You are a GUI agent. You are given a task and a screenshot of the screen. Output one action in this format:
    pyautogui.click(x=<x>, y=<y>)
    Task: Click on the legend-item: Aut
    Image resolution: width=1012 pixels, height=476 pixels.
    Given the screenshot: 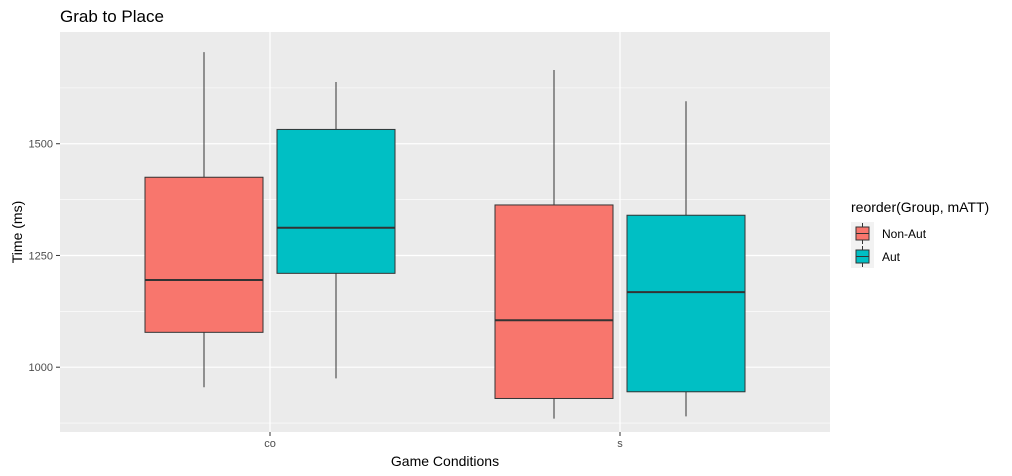 What is the action you would take?
    pyautogui.click(x=876, y=256)
    